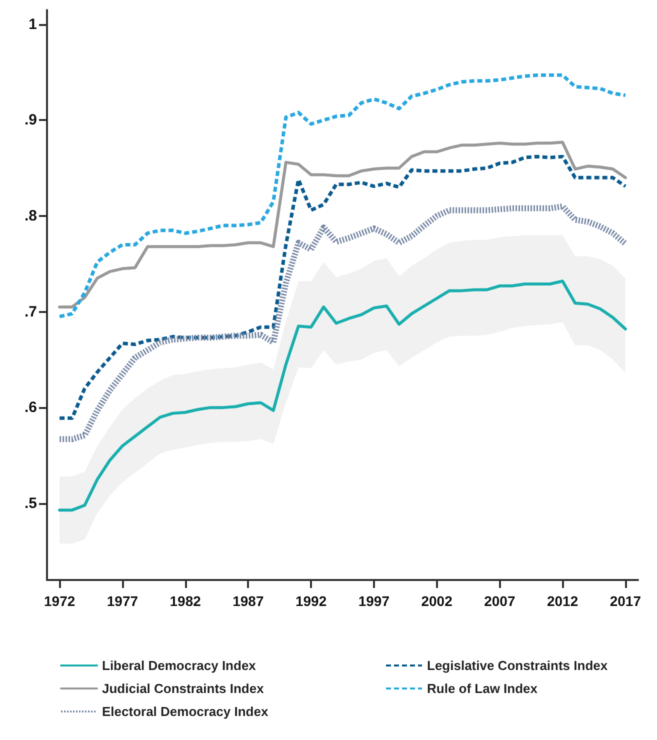 Image resolution: width=657 pixels, height=740 pixels. I want to click on x-tick-label: 1977, so click(122, 601).